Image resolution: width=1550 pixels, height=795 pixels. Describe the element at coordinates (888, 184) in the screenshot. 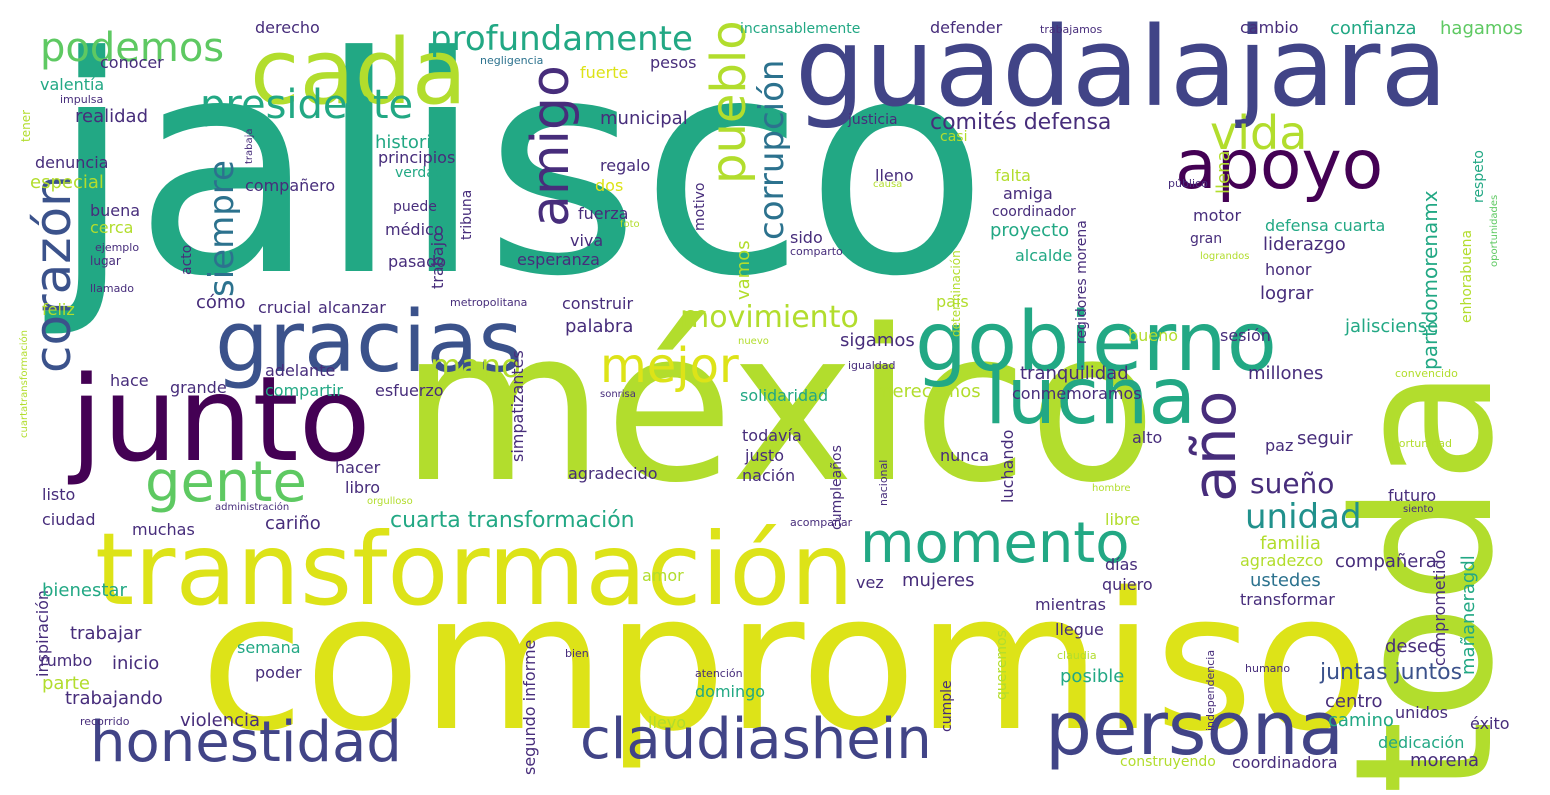

I see `word-67: causa` at that location.